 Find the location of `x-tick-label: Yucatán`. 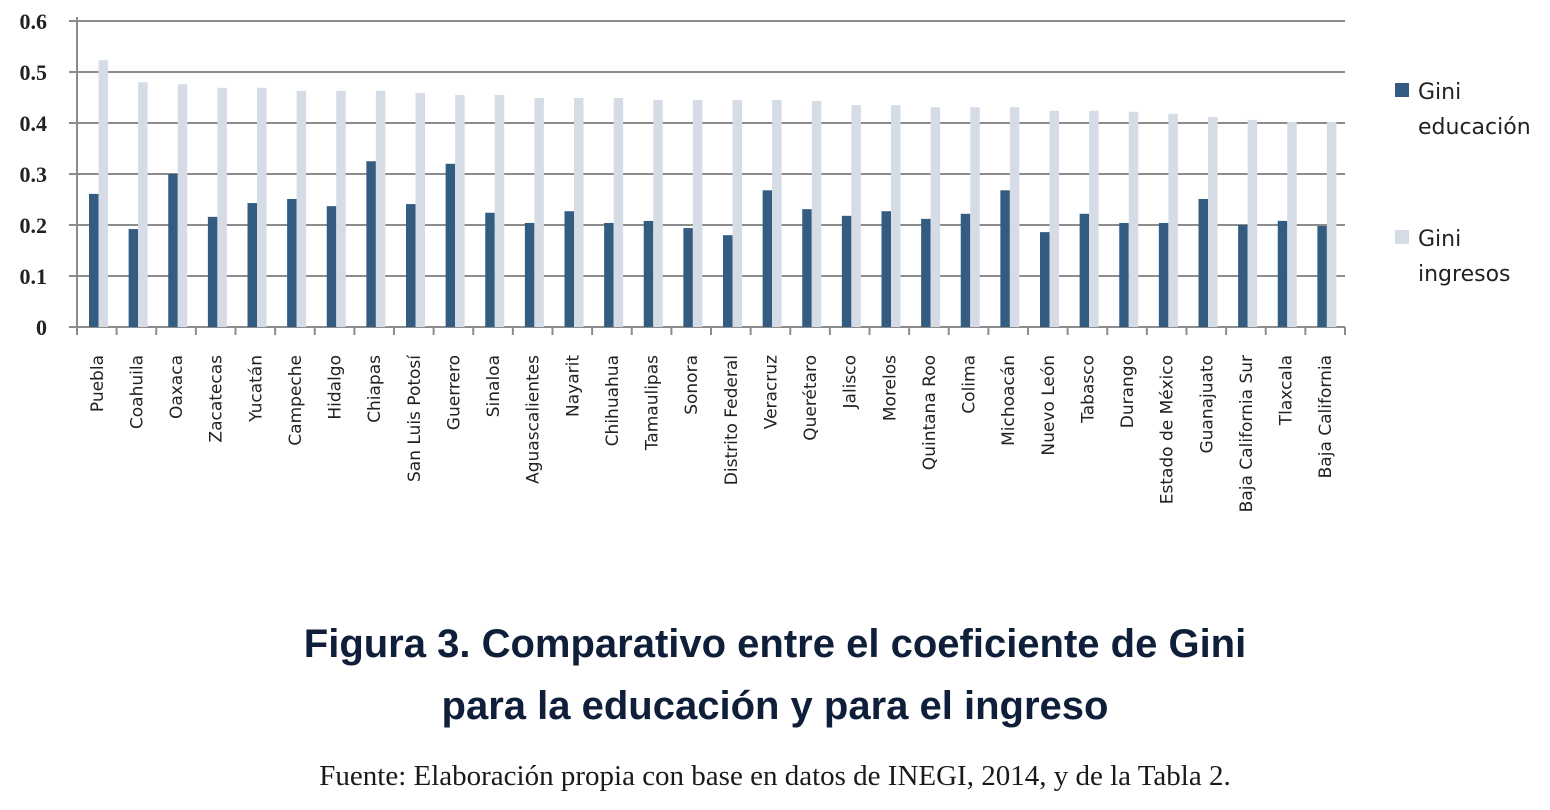

x-tick-label: Yucatán is located at coordinates (256, 389).